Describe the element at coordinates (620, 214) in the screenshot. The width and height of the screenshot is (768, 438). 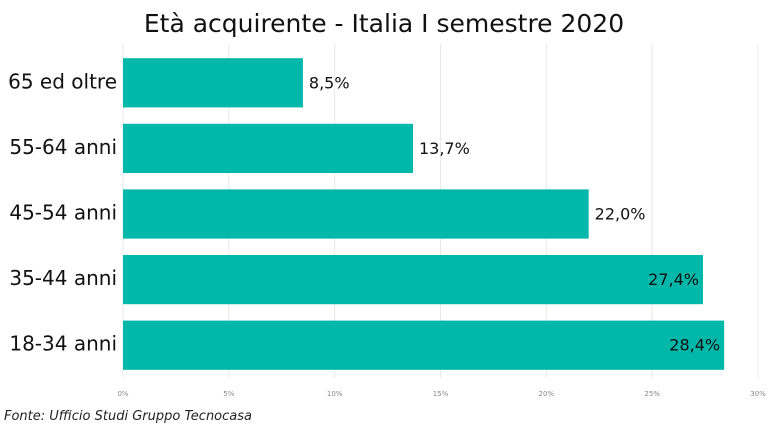
I see `data-label: 22,0%` at that location.